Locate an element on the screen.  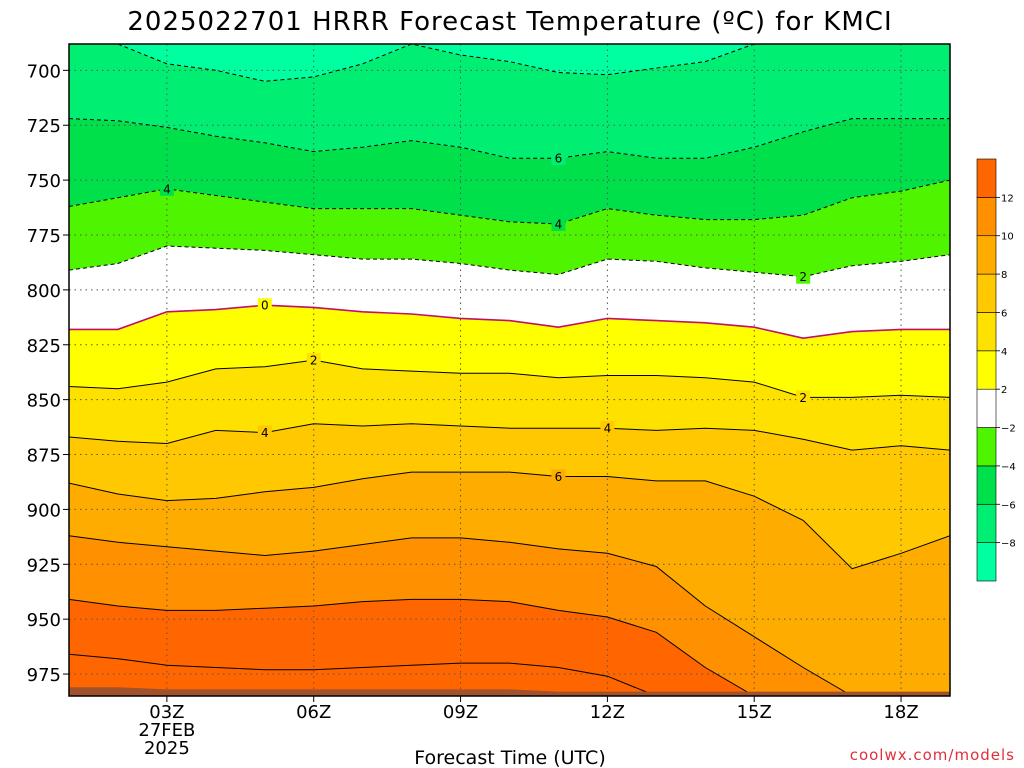
y-axis: 700 725 750 775 800 825 850 875 900 925 950 975 is located at coordinates (48, 373).